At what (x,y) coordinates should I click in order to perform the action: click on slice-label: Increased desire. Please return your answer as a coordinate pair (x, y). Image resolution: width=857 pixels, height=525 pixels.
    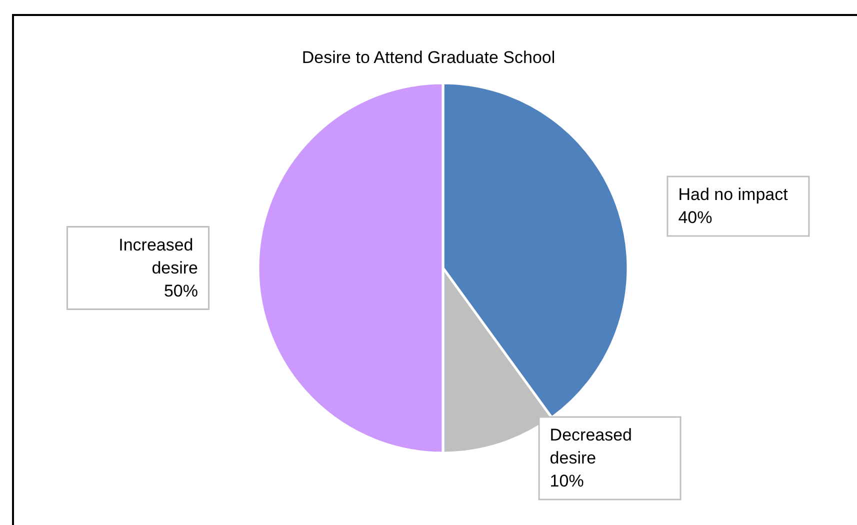
    Looking at the image, I should click on (158, 257).